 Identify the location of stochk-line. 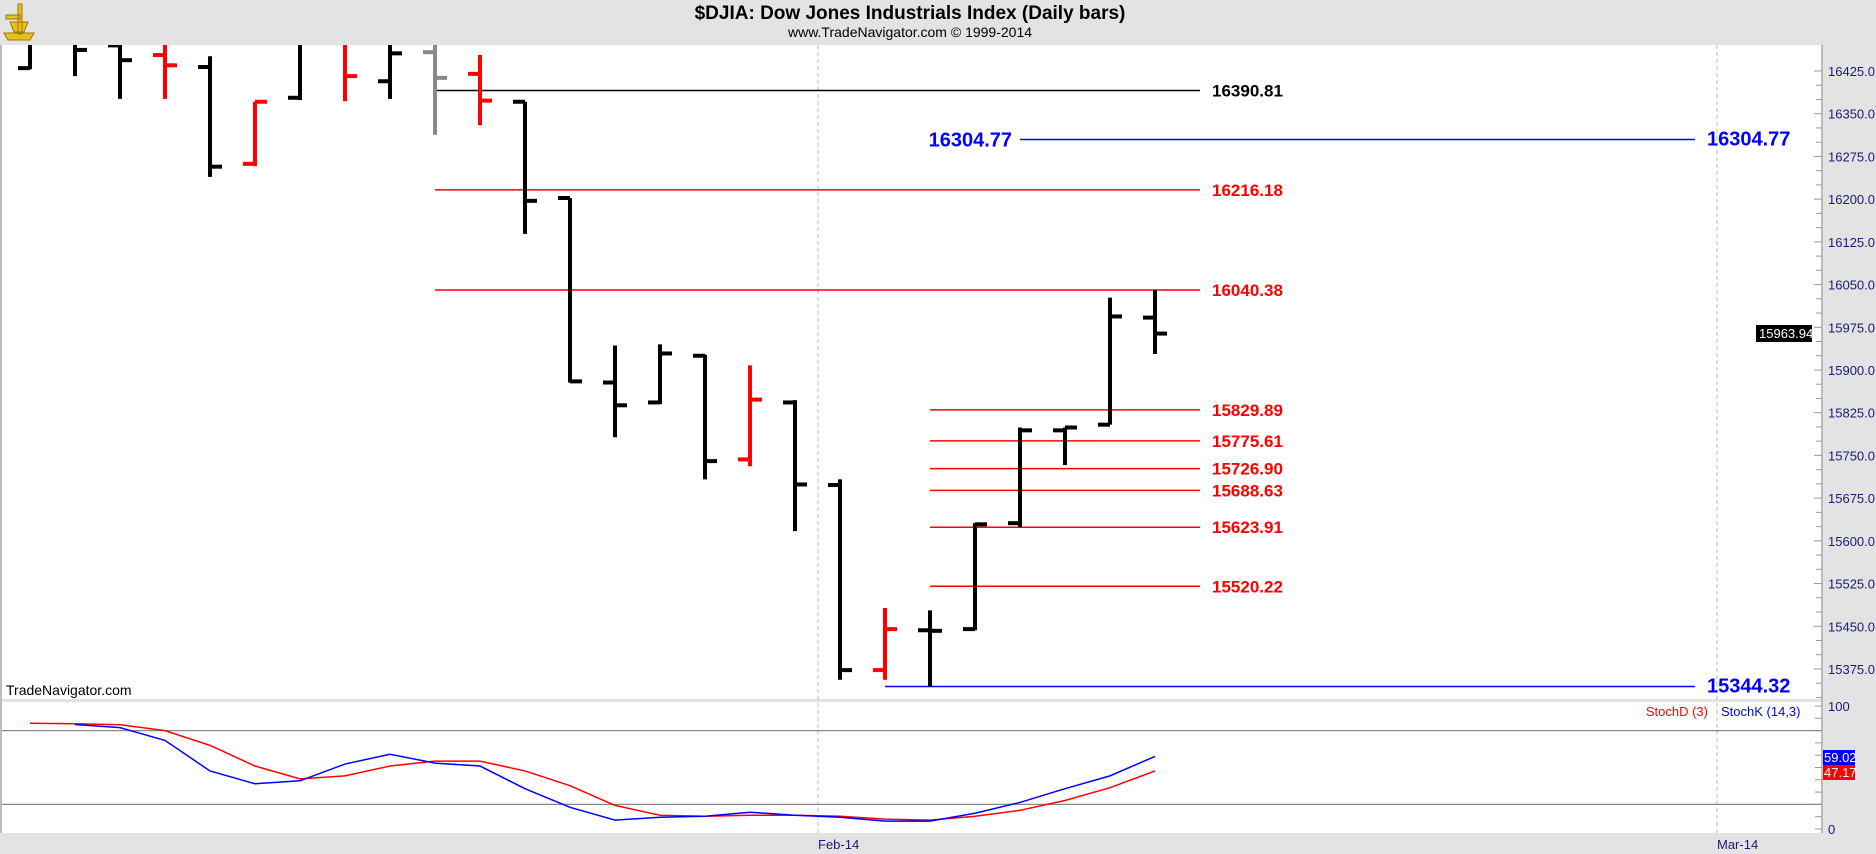
(615, 772).